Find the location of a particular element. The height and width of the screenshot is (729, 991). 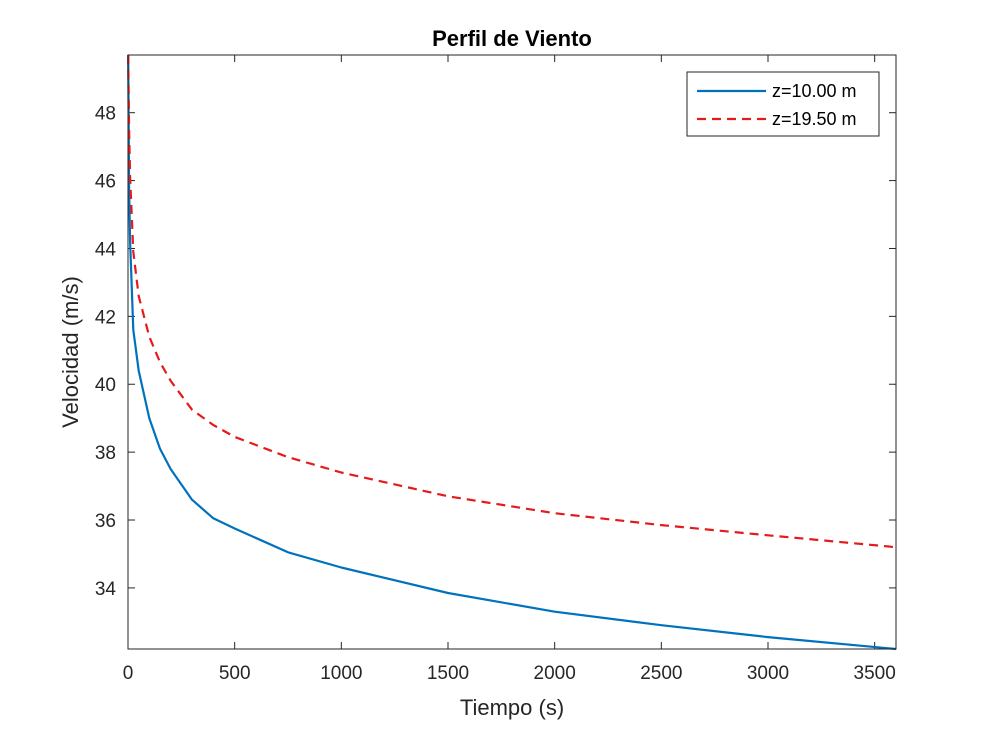

legend-label-series-1: z=10.00 m is located at coordinates (814, 91).